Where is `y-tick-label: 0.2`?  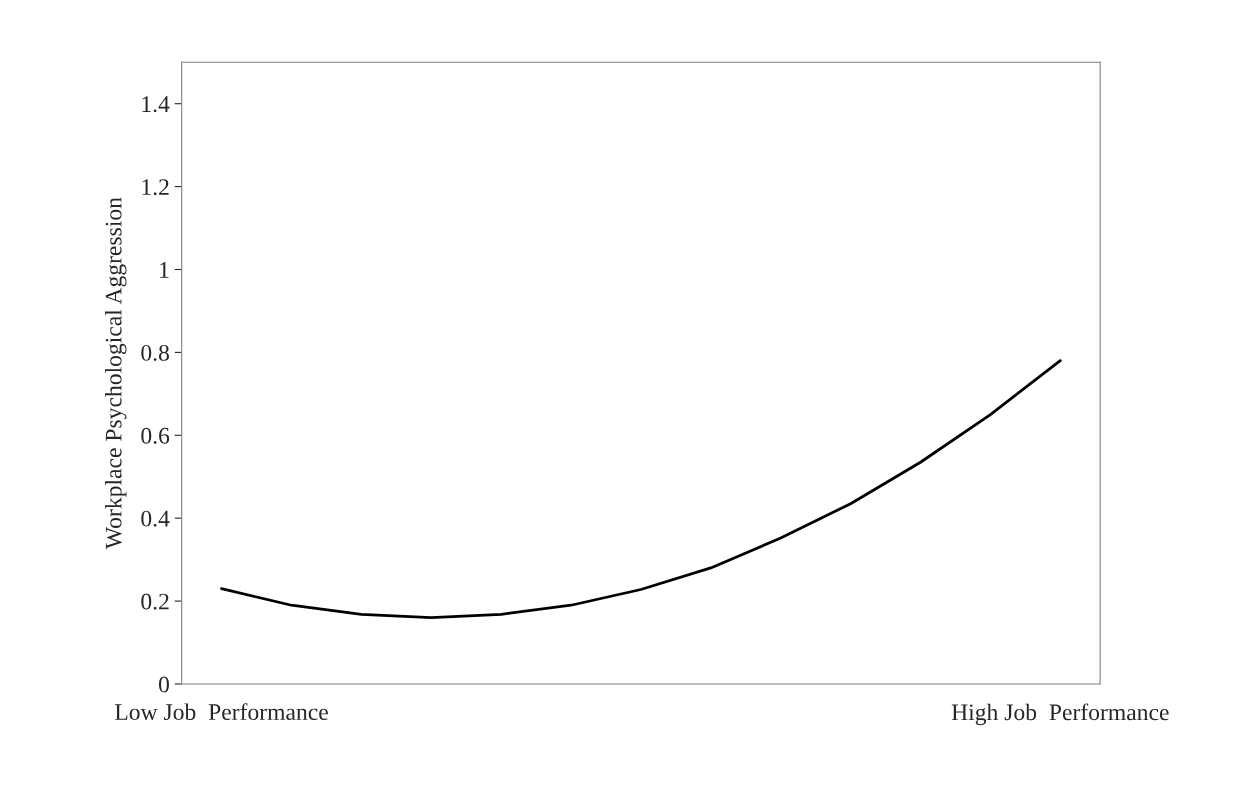 y-tick-label: 0.2 is located at coordinates (155, 601).